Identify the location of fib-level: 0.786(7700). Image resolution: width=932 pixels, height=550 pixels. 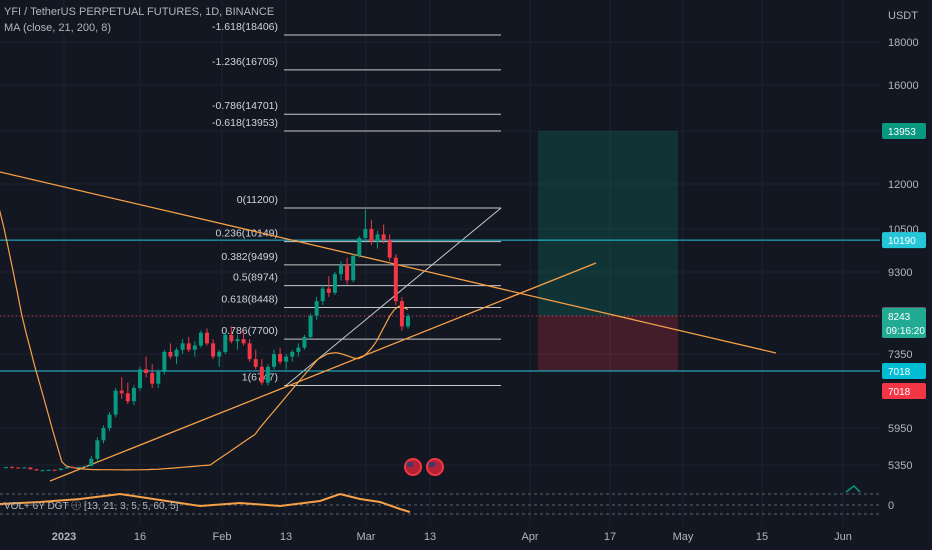
(361, 332).